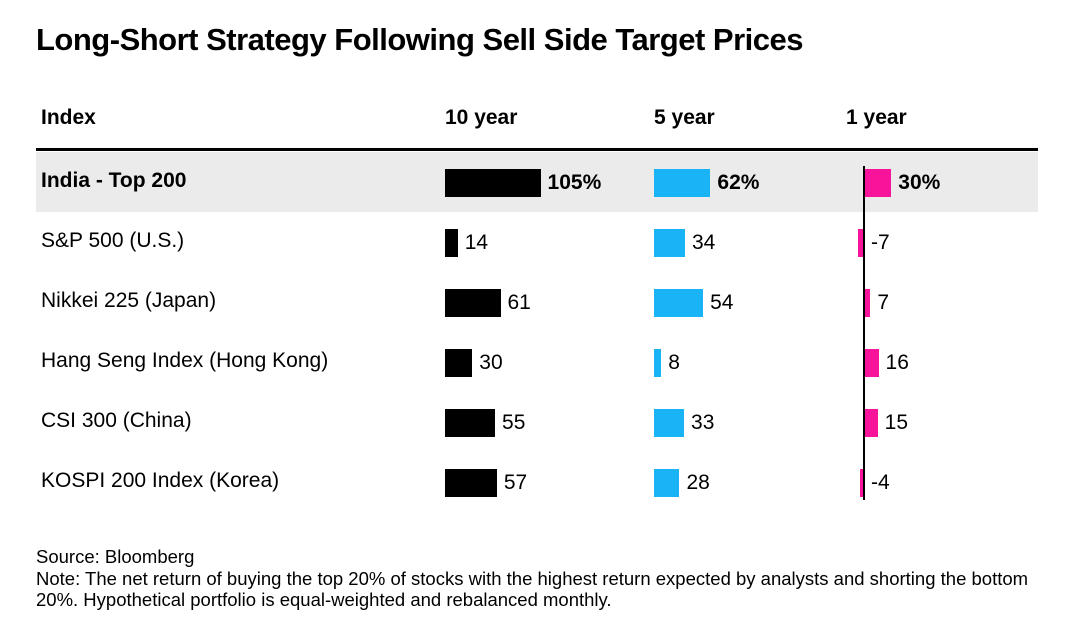 This screenshot has height=644, width=1080. Describe the element at coordinates (481, 117) in the screenshot. I see `ten-year-column-header: 10 year` at that location.